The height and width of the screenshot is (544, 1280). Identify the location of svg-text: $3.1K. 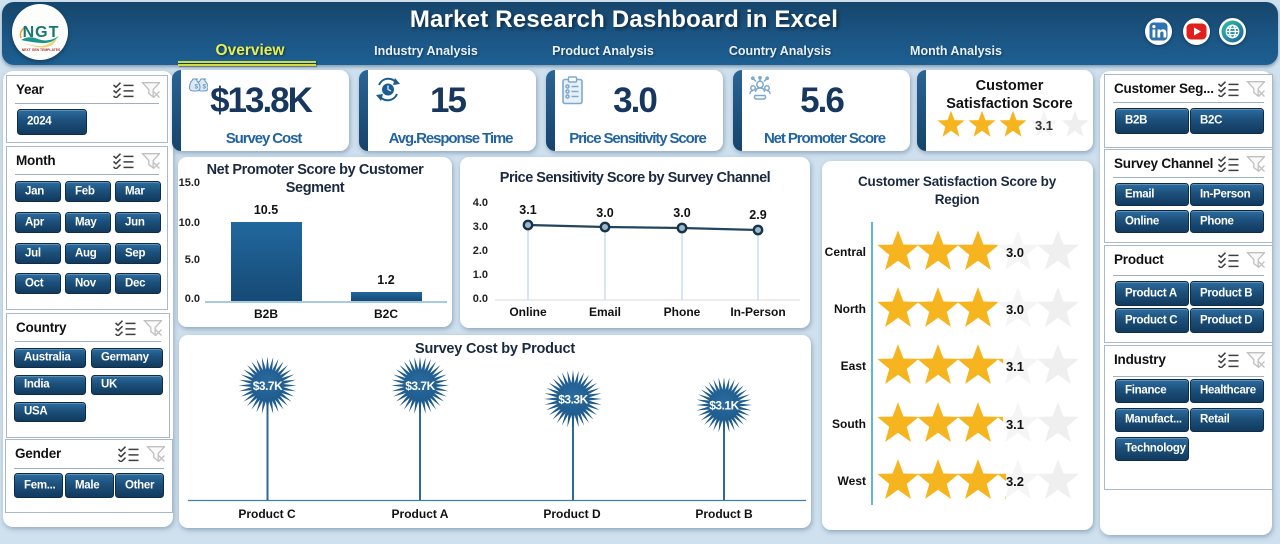
(724, 406).